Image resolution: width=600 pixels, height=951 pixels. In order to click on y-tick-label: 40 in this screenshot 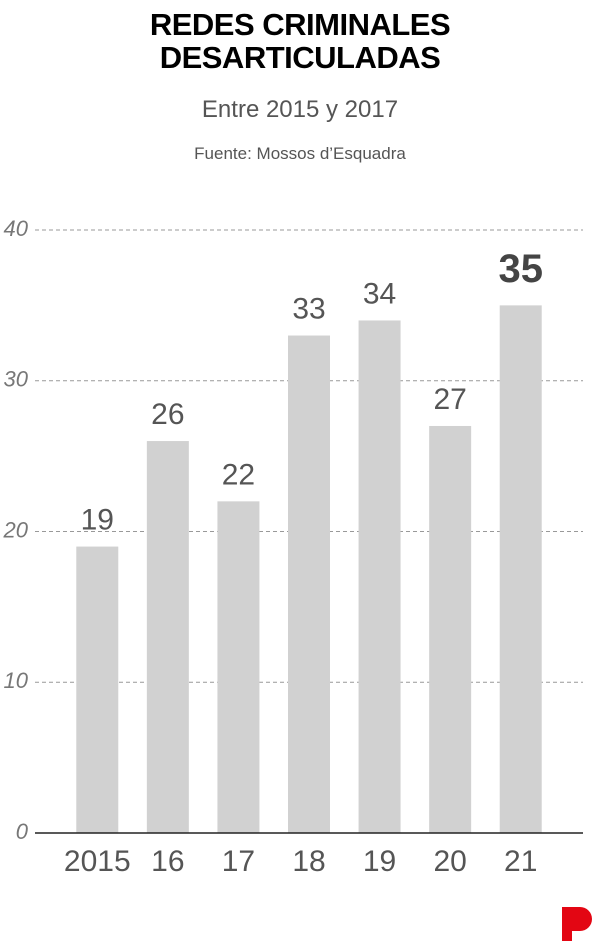, I will do `click(16, 228)`.